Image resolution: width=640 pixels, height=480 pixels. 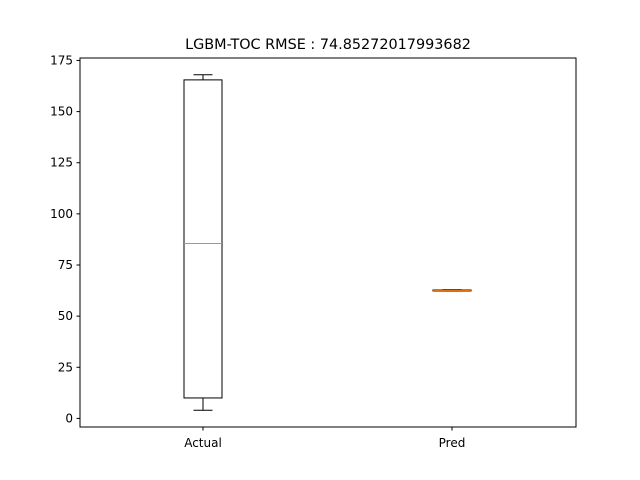 I want to click on y-tick-label: 50, so click(x=65, y=316).